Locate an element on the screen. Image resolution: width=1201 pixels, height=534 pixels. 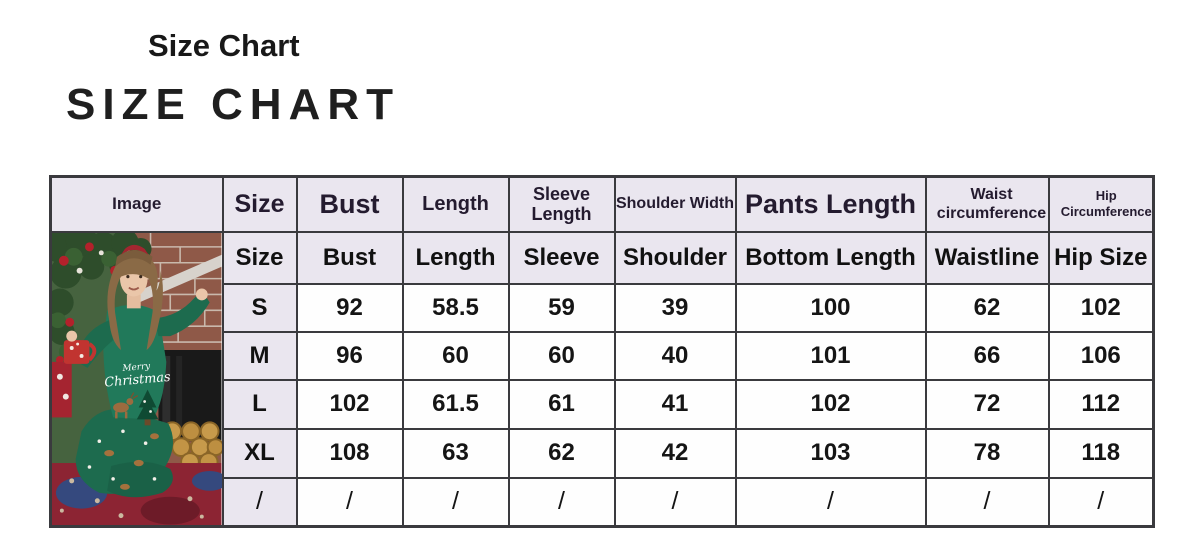
table-cell: 58.5 is located at coordinates (455, 307).